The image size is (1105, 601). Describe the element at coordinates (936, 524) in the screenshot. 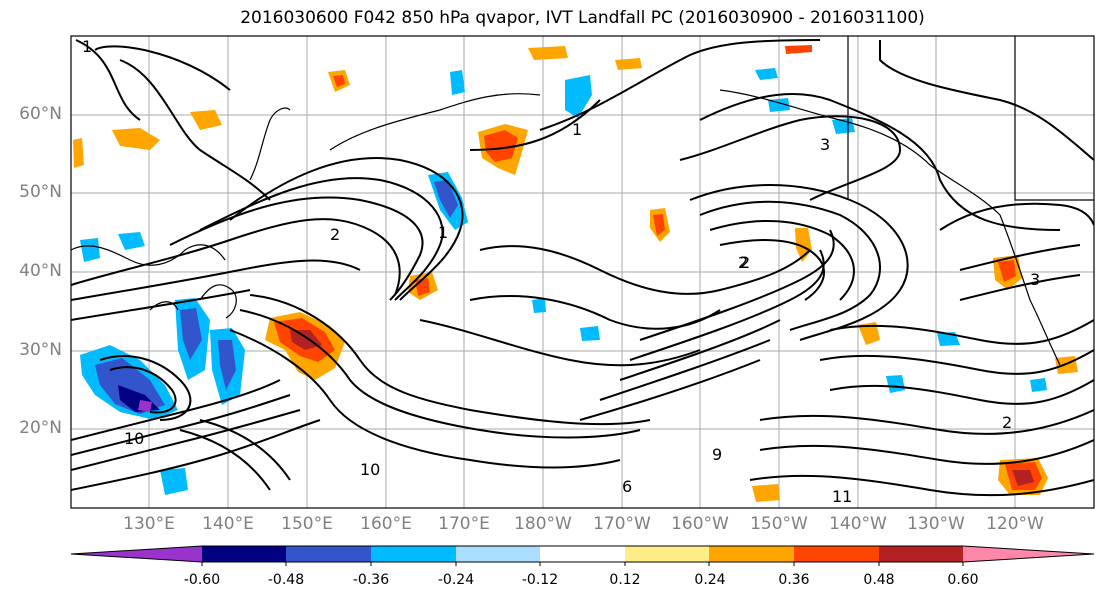

I see `lon-label: 130°W` at that location.